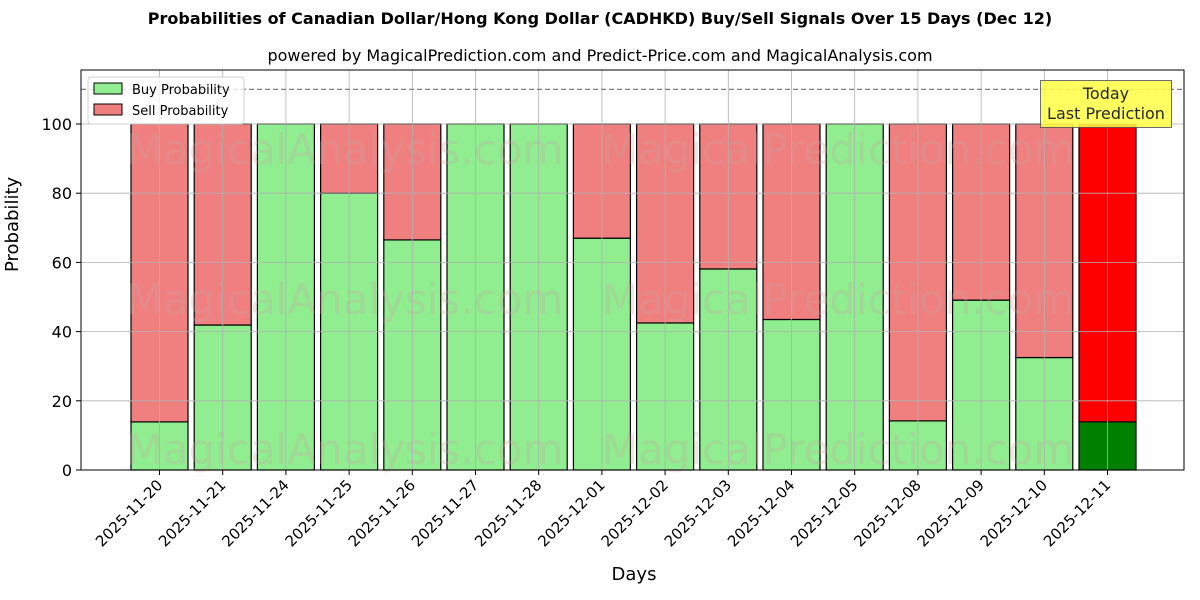 The height and width of the screenshot is (600, 1200). Describe the element at coordinates (192, 513) in the screenshot. I see `x-tick-label: 2025-11-21` at that location.